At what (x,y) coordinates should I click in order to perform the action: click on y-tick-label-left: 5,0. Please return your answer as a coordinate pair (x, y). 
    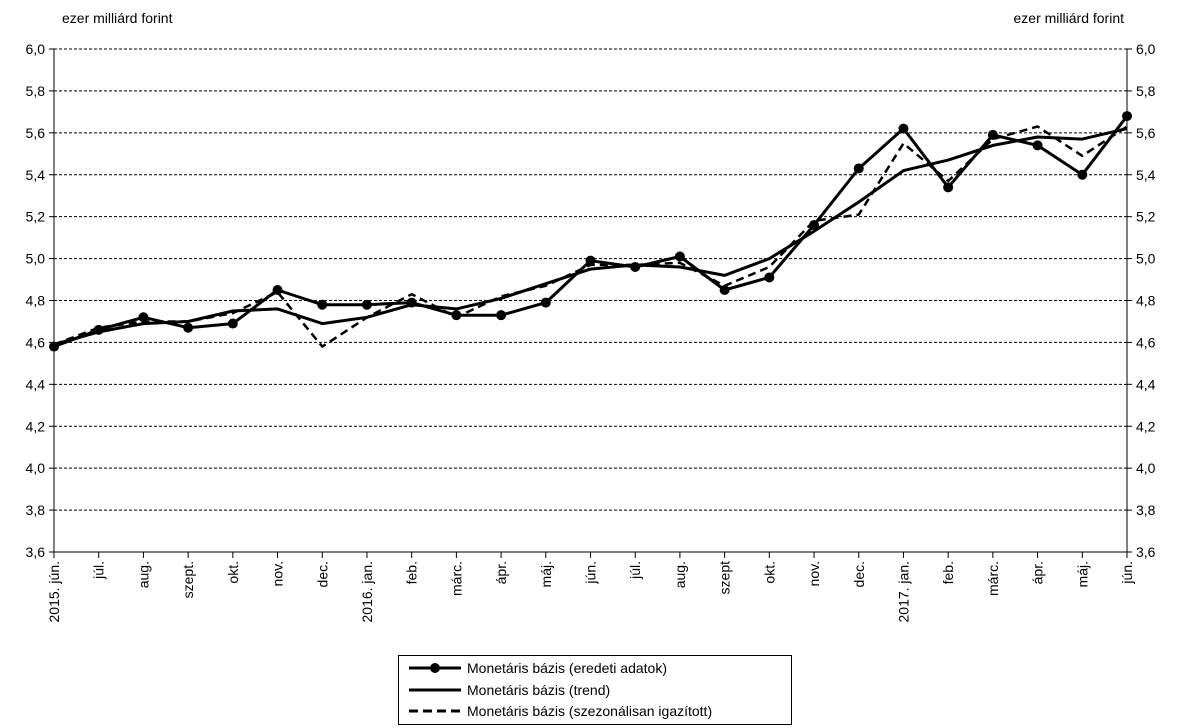
    Looking at the image, I should click on (36, 259).